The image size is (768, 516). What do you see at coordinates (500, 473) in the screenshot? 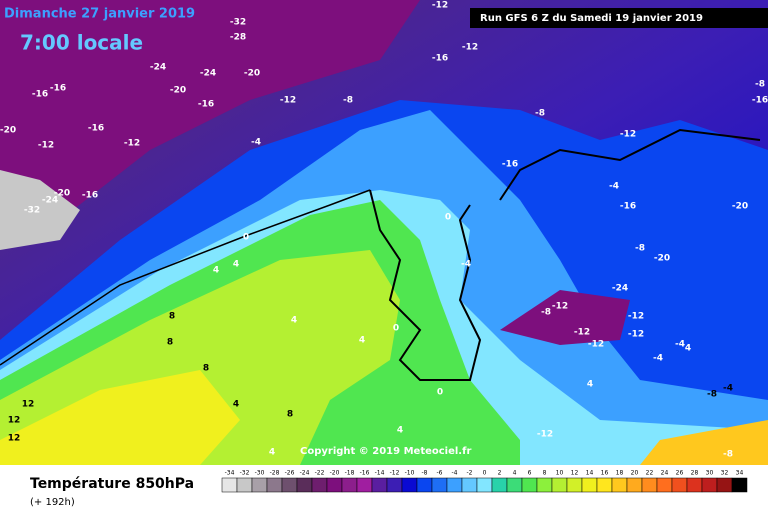
I see `scale-label: 2` at bounding box center [500, 473].